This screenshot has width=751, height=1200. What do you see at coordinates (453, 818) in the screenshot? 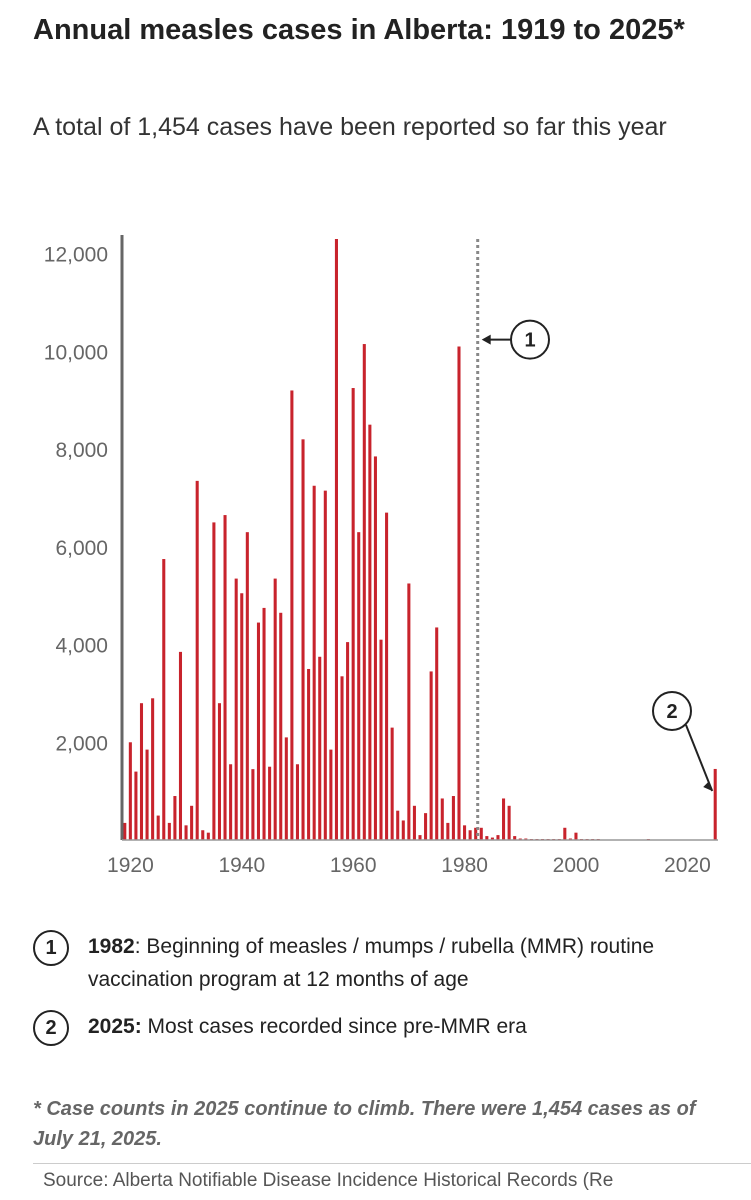
I see `bar-1978` at bounding box center [453, 818].